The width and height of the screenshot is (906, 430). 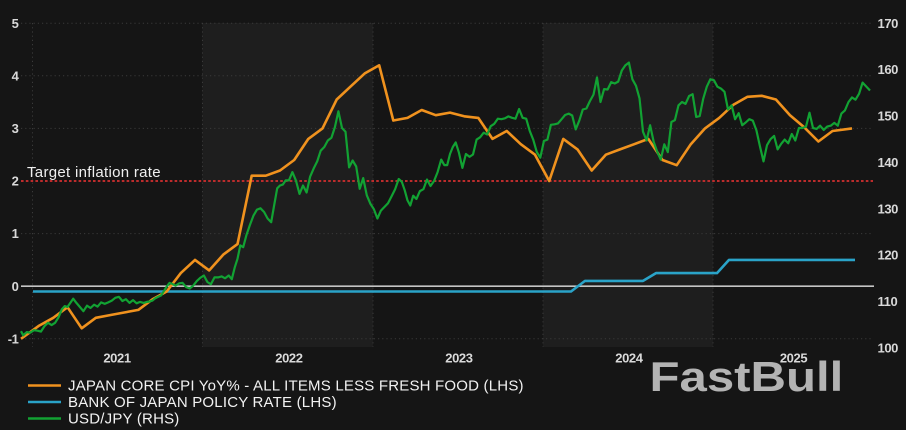 What do you see at coordinates (15, 181) in the screenshot?
I see `svg-text: 2` at bounding box center [15, 181].